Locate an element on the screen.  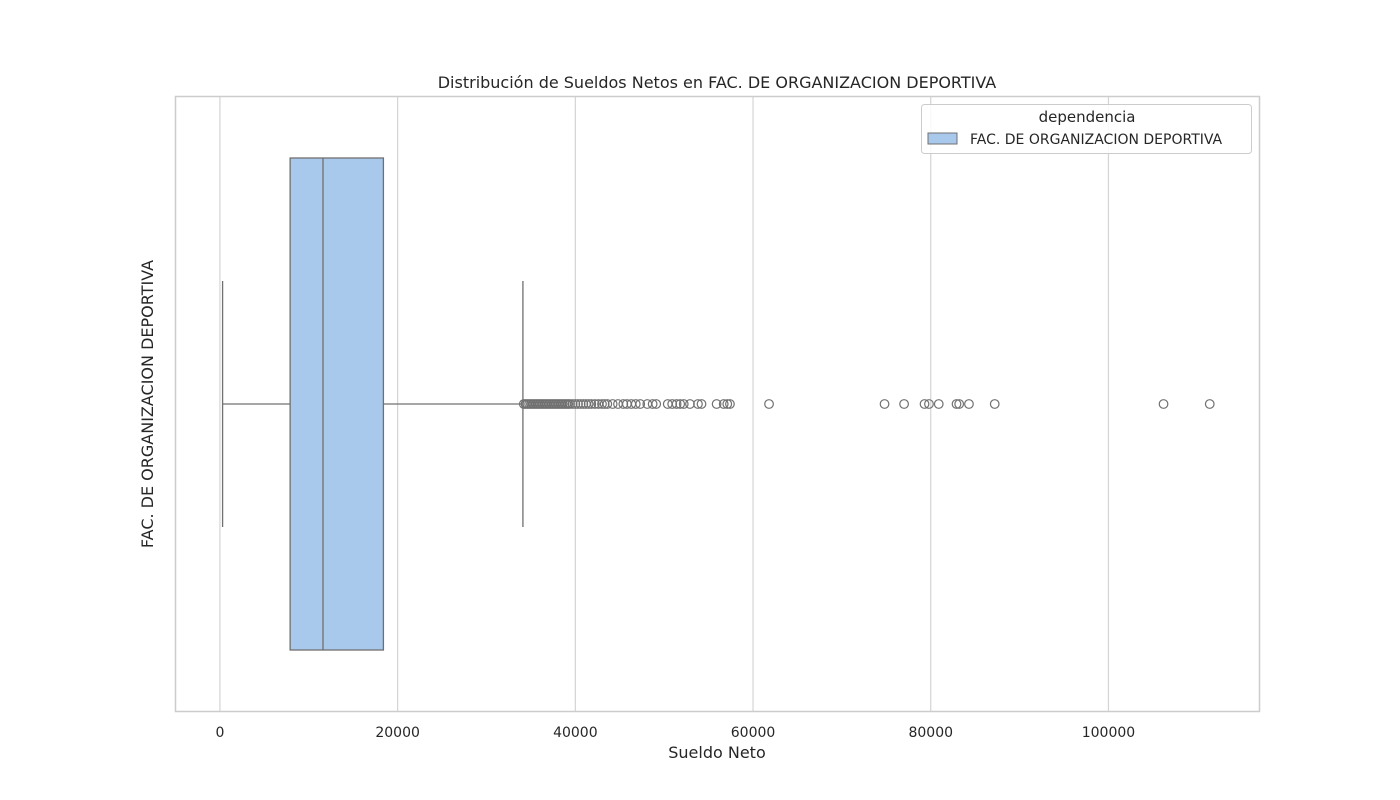
legend-entry-label: FAC. DE ORGANIZACION DEPORTIVA is located at coordinates (1096, 140).